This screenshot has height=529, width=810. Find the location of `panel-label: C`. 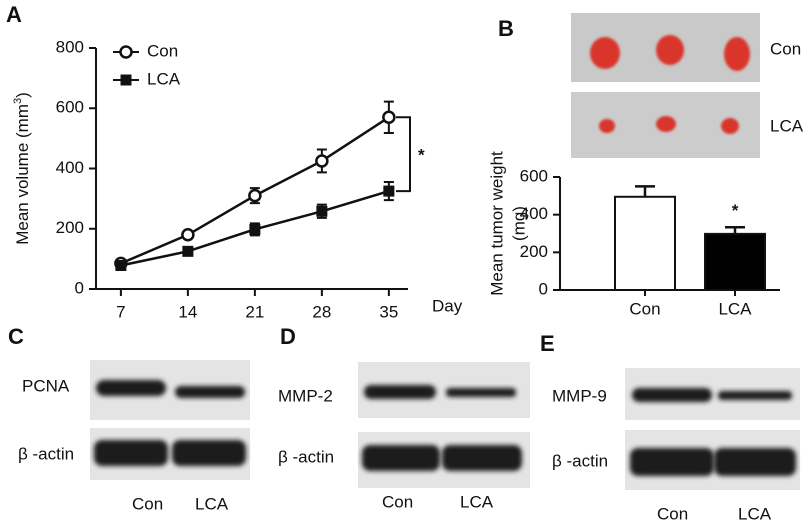

panel-label: C is located at coordinates (16, 336).